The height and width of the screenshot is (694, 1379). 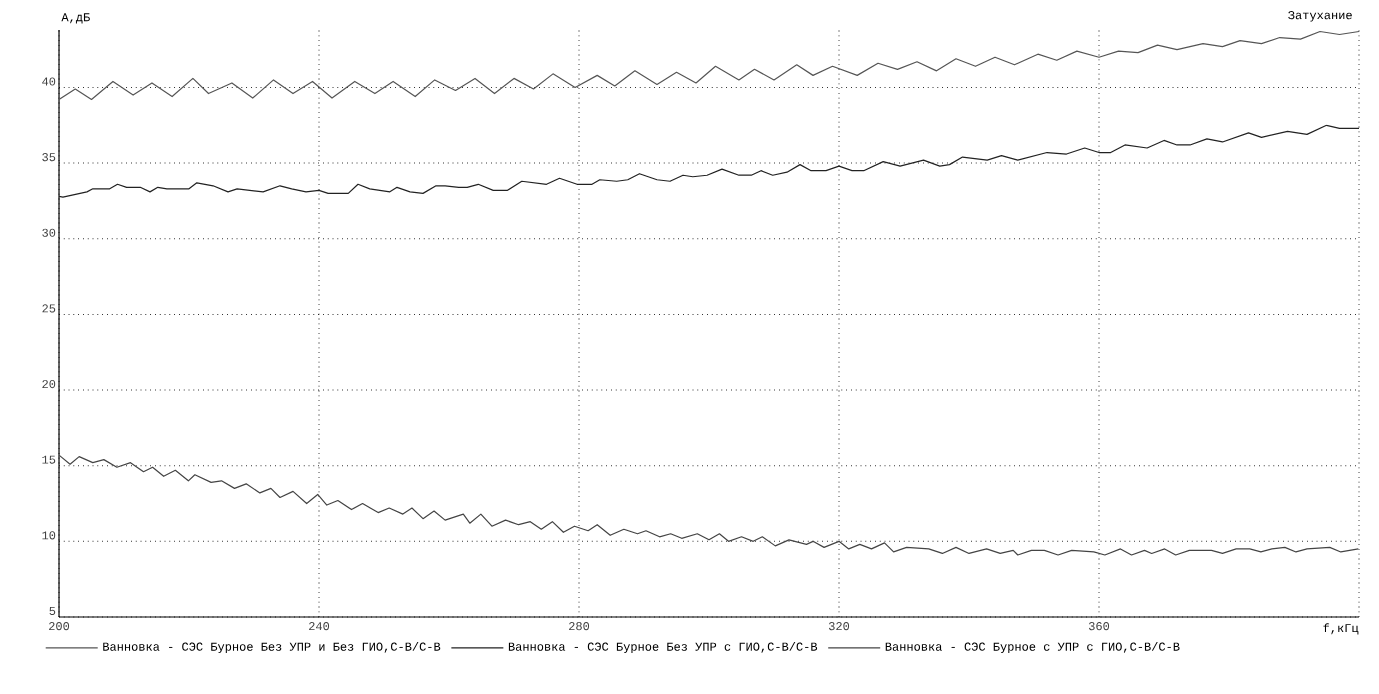 What do you see at coordinates (1341, 629) in the screenshot?
I see `x-axis-title: f,кГц` at bounding box center [1341, 629].